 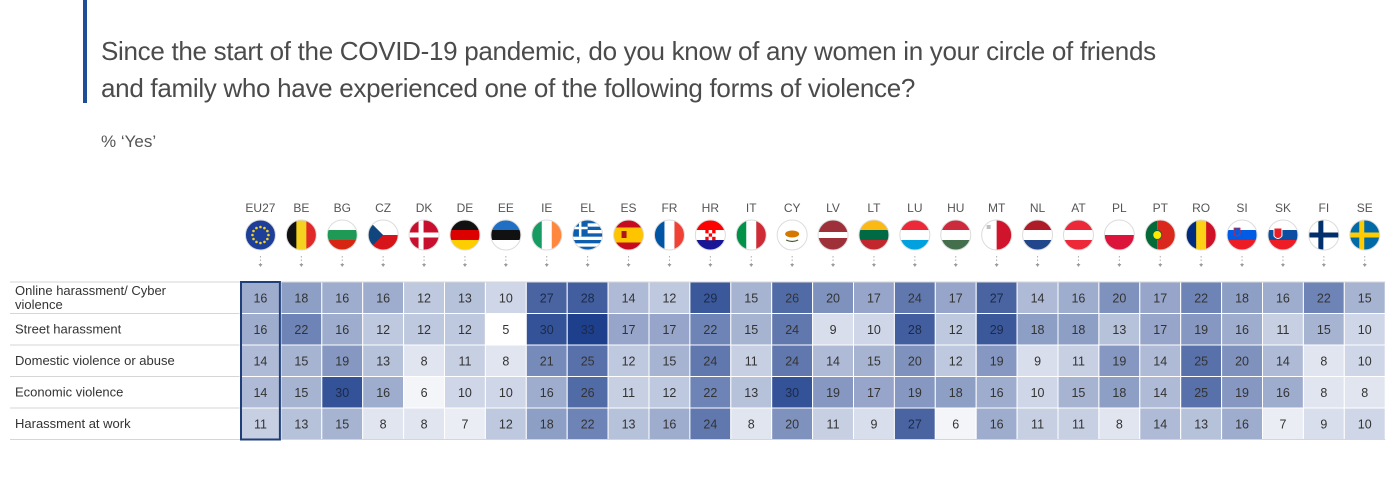 I want to click on cell-value: 21, so click(x=547, y=361).